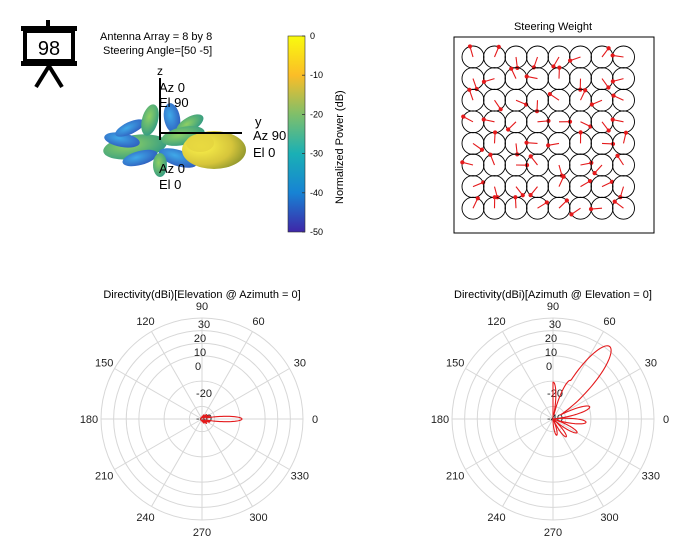 The image size is (692, 546). I want to click on colorbar-ticks: 0 -10 -20 -30 -40 -50, so click(312, 134).